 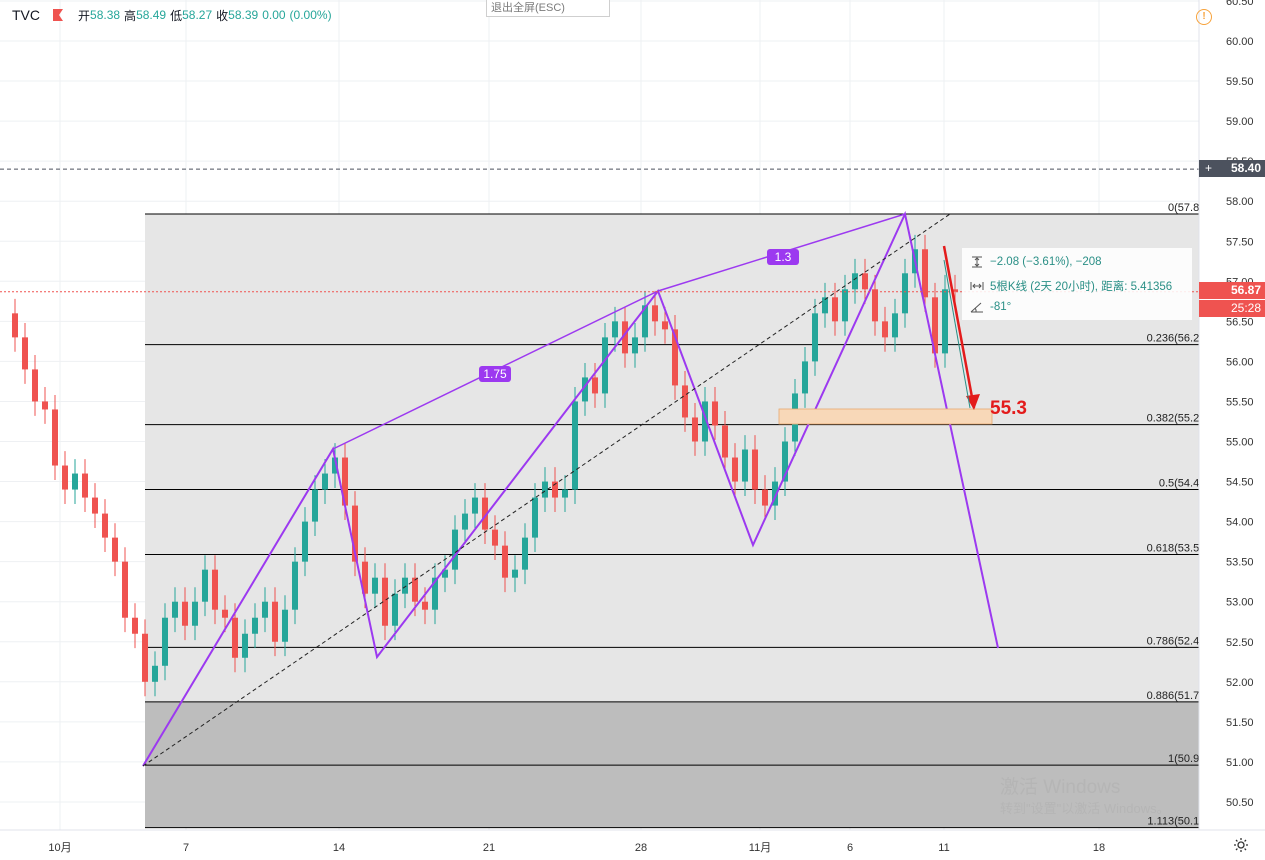 What do you see at coordinates (632, 844) in the screenshot?
I see `time-axis: 10月 7 14 21 28 11月 6 11 18` at bounding box center [632, 844].